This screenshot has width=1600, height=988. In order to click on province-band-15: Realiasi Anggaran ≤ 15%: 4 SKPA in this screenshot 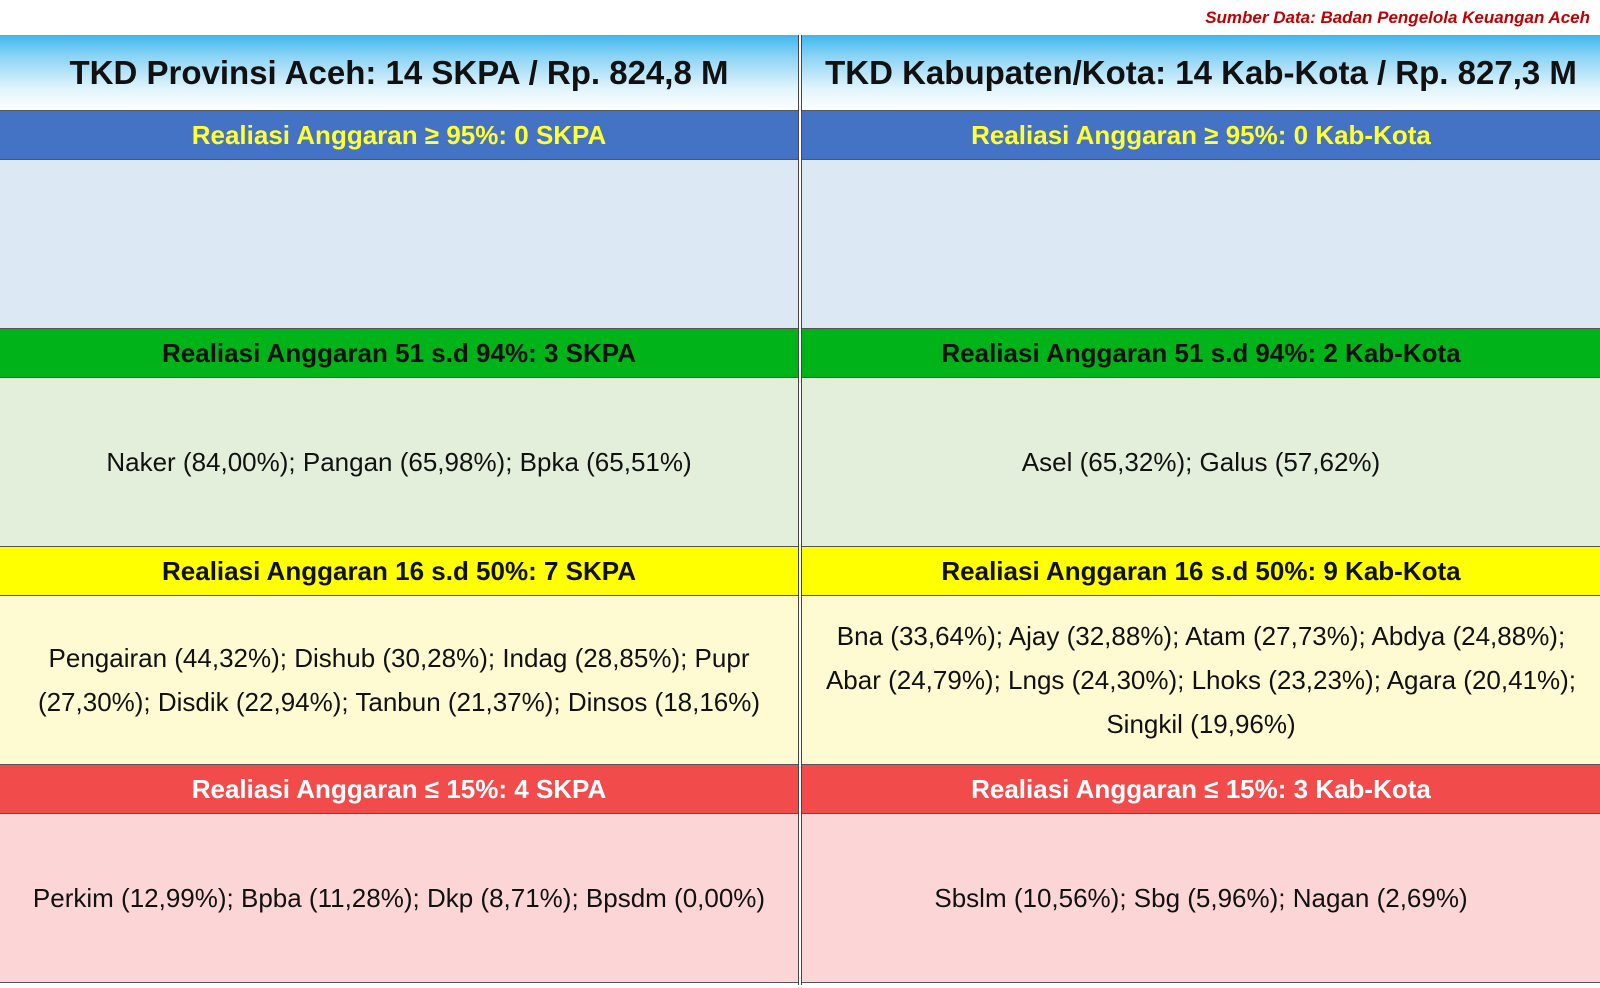, I will do `click(399, 789)`.